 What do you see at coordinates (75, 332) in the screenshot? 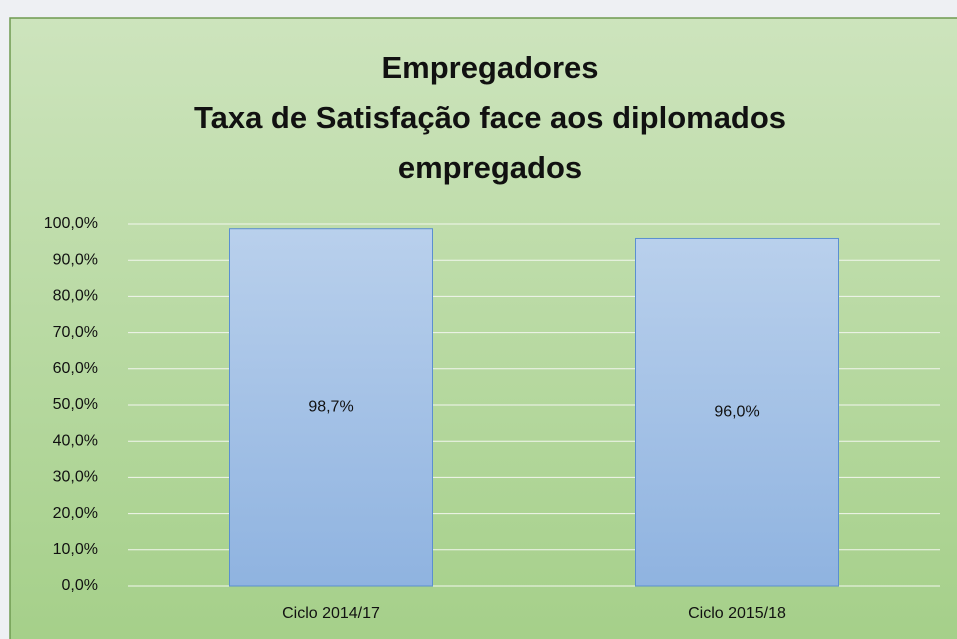
I see `y-tick-label: 70,0%` at bounding box center [75, 332].